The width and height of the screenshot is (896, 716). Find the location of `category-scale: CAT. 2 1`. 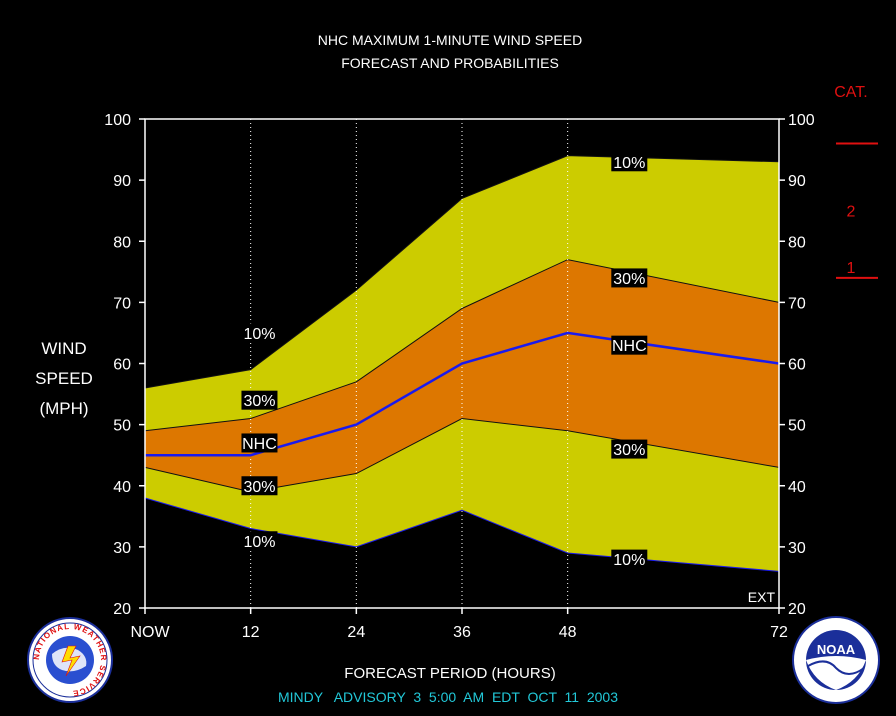

category-scale: CAT. 2 1 is located at coordinates (856, 181).